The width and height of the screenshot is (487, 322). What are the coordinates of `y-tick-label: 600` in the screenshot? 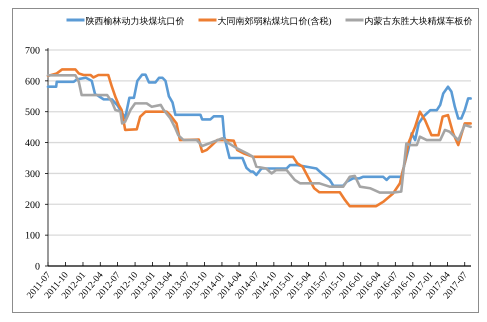 It's located at (32, 82).